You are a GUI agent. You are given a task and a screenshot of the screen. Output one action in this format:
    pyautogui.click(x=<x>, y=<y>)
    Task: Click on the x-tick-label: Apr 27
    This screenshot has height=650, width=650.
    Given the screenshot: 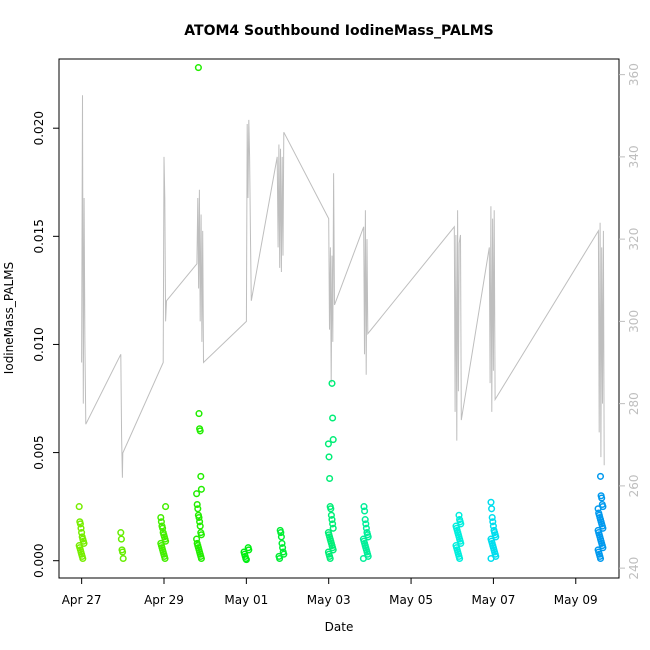 What is the action you would take?
    pyautogui.click(x=82, y=600)
    